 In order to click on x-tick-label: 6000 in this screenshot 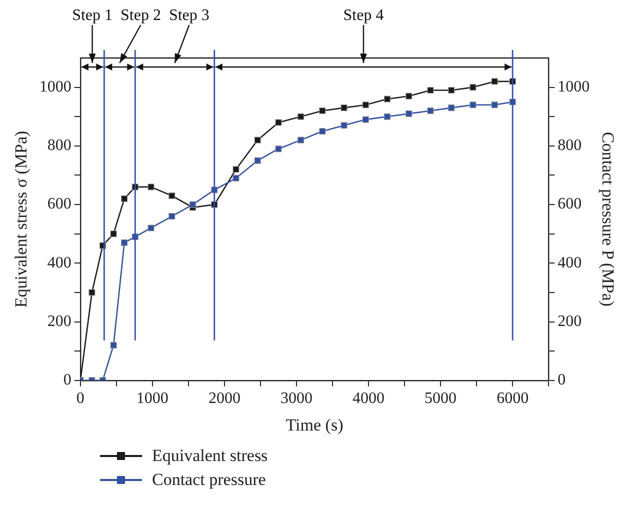, I will do `click(512, 399)`.